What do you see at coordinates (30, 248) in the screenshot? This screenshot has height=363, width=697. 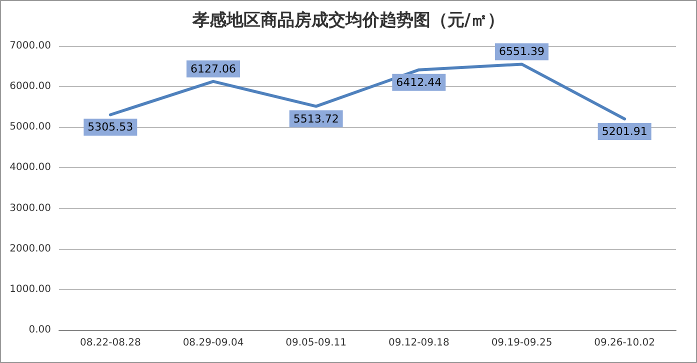 I see `y-tick-label: 2000.00` at bounding box center [30, 248].